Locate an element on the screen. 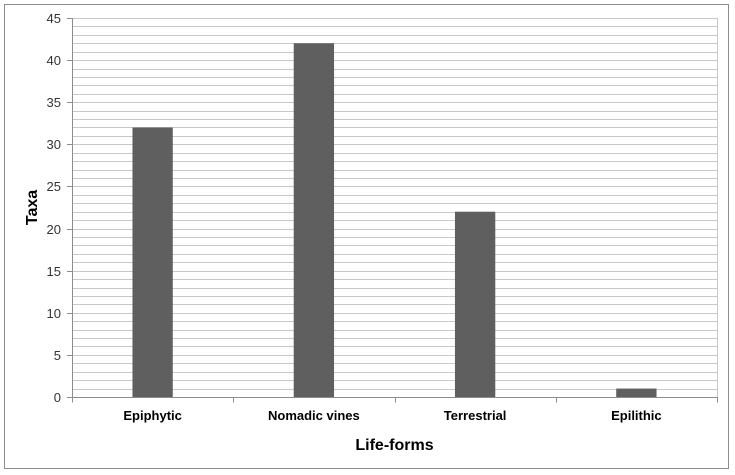  y-tick-label: 5 is located at coordinates (57, 355).